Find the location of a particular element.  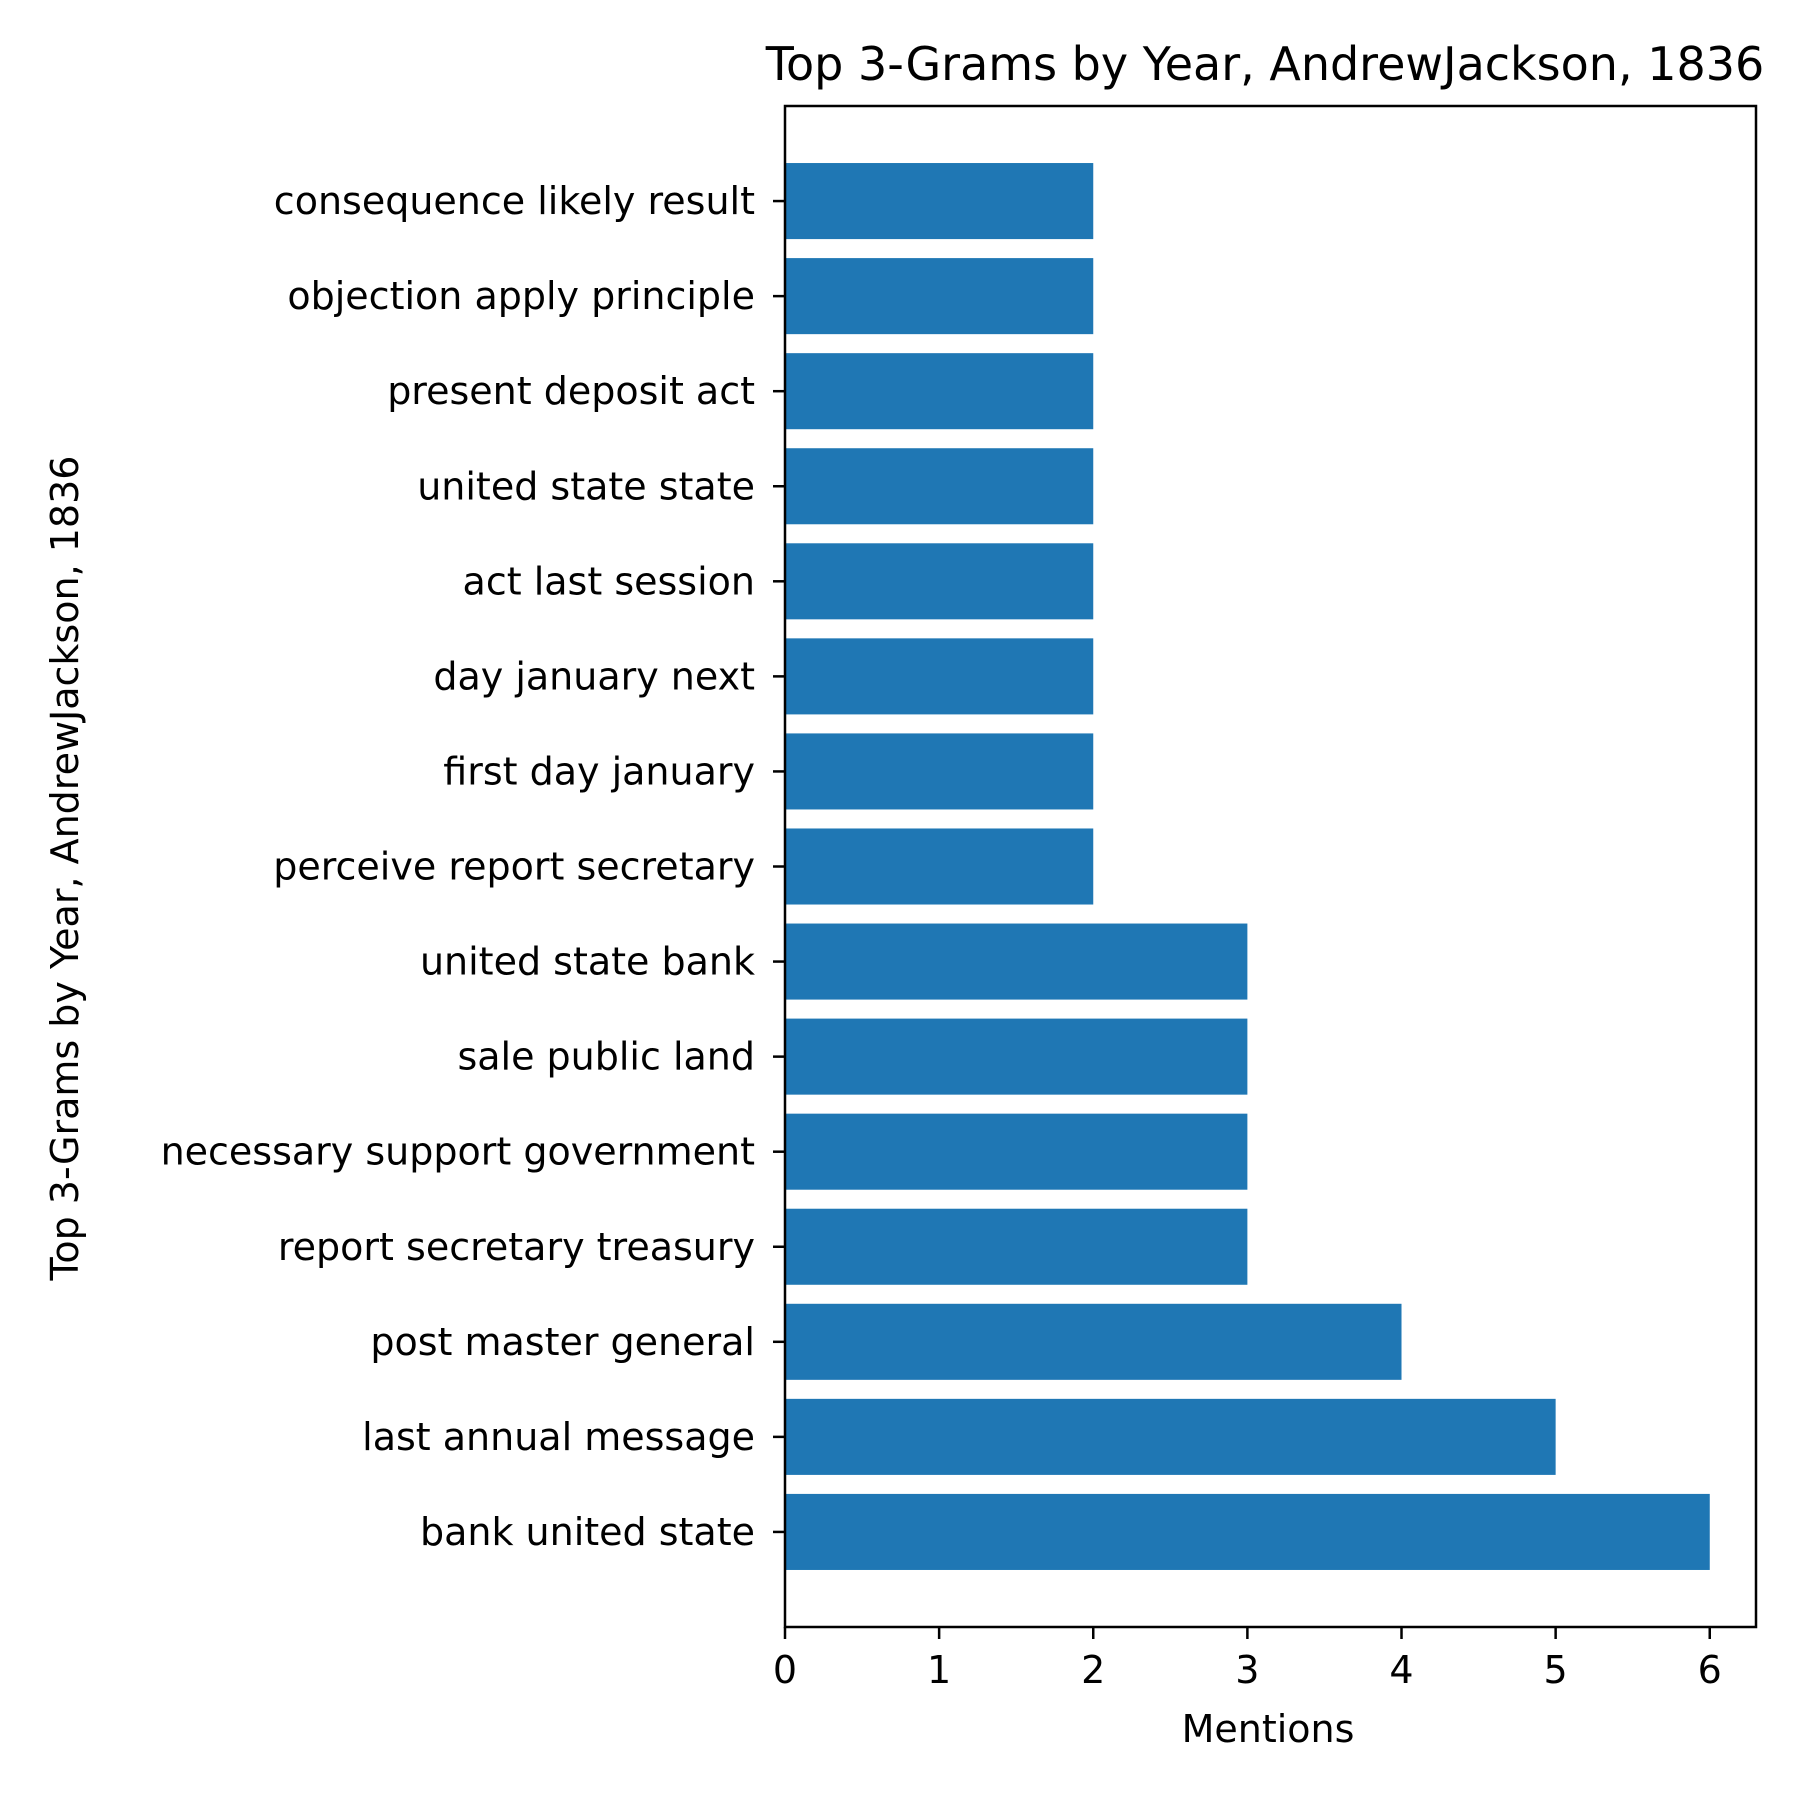

y-tick-label-8: first day january is located at coordinates (599, 771).